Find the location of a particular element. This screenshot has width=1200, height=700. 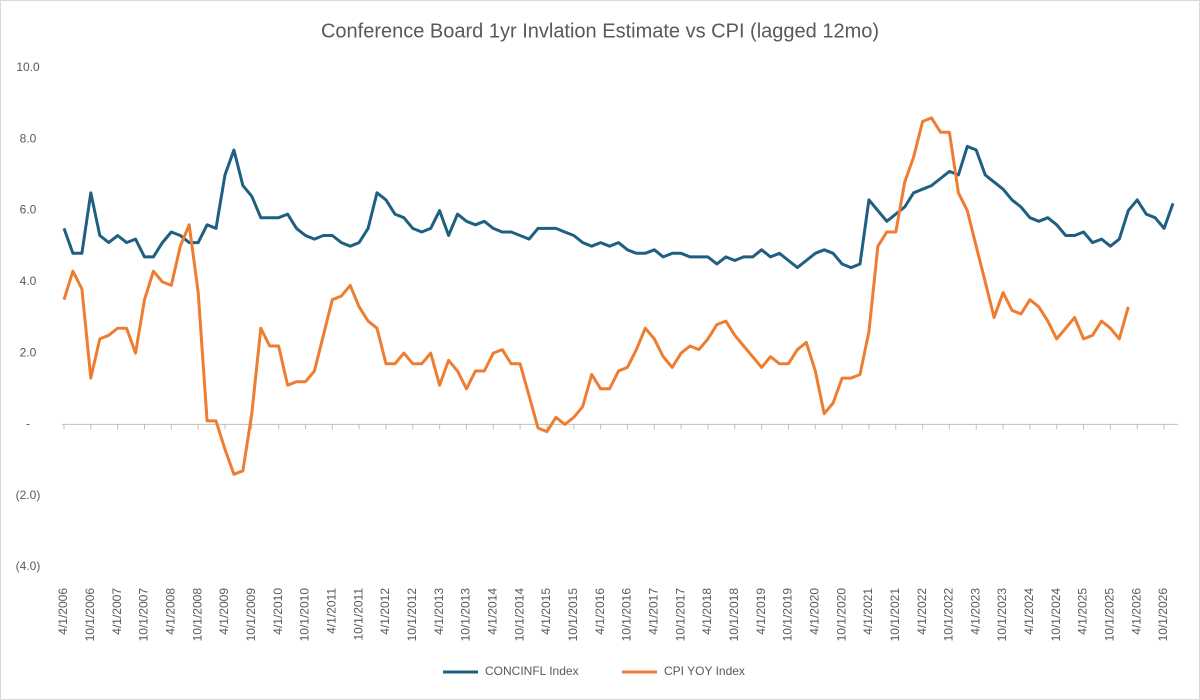

x-tick-label: 10/1/2023 is located at coordinates (1002, 615).